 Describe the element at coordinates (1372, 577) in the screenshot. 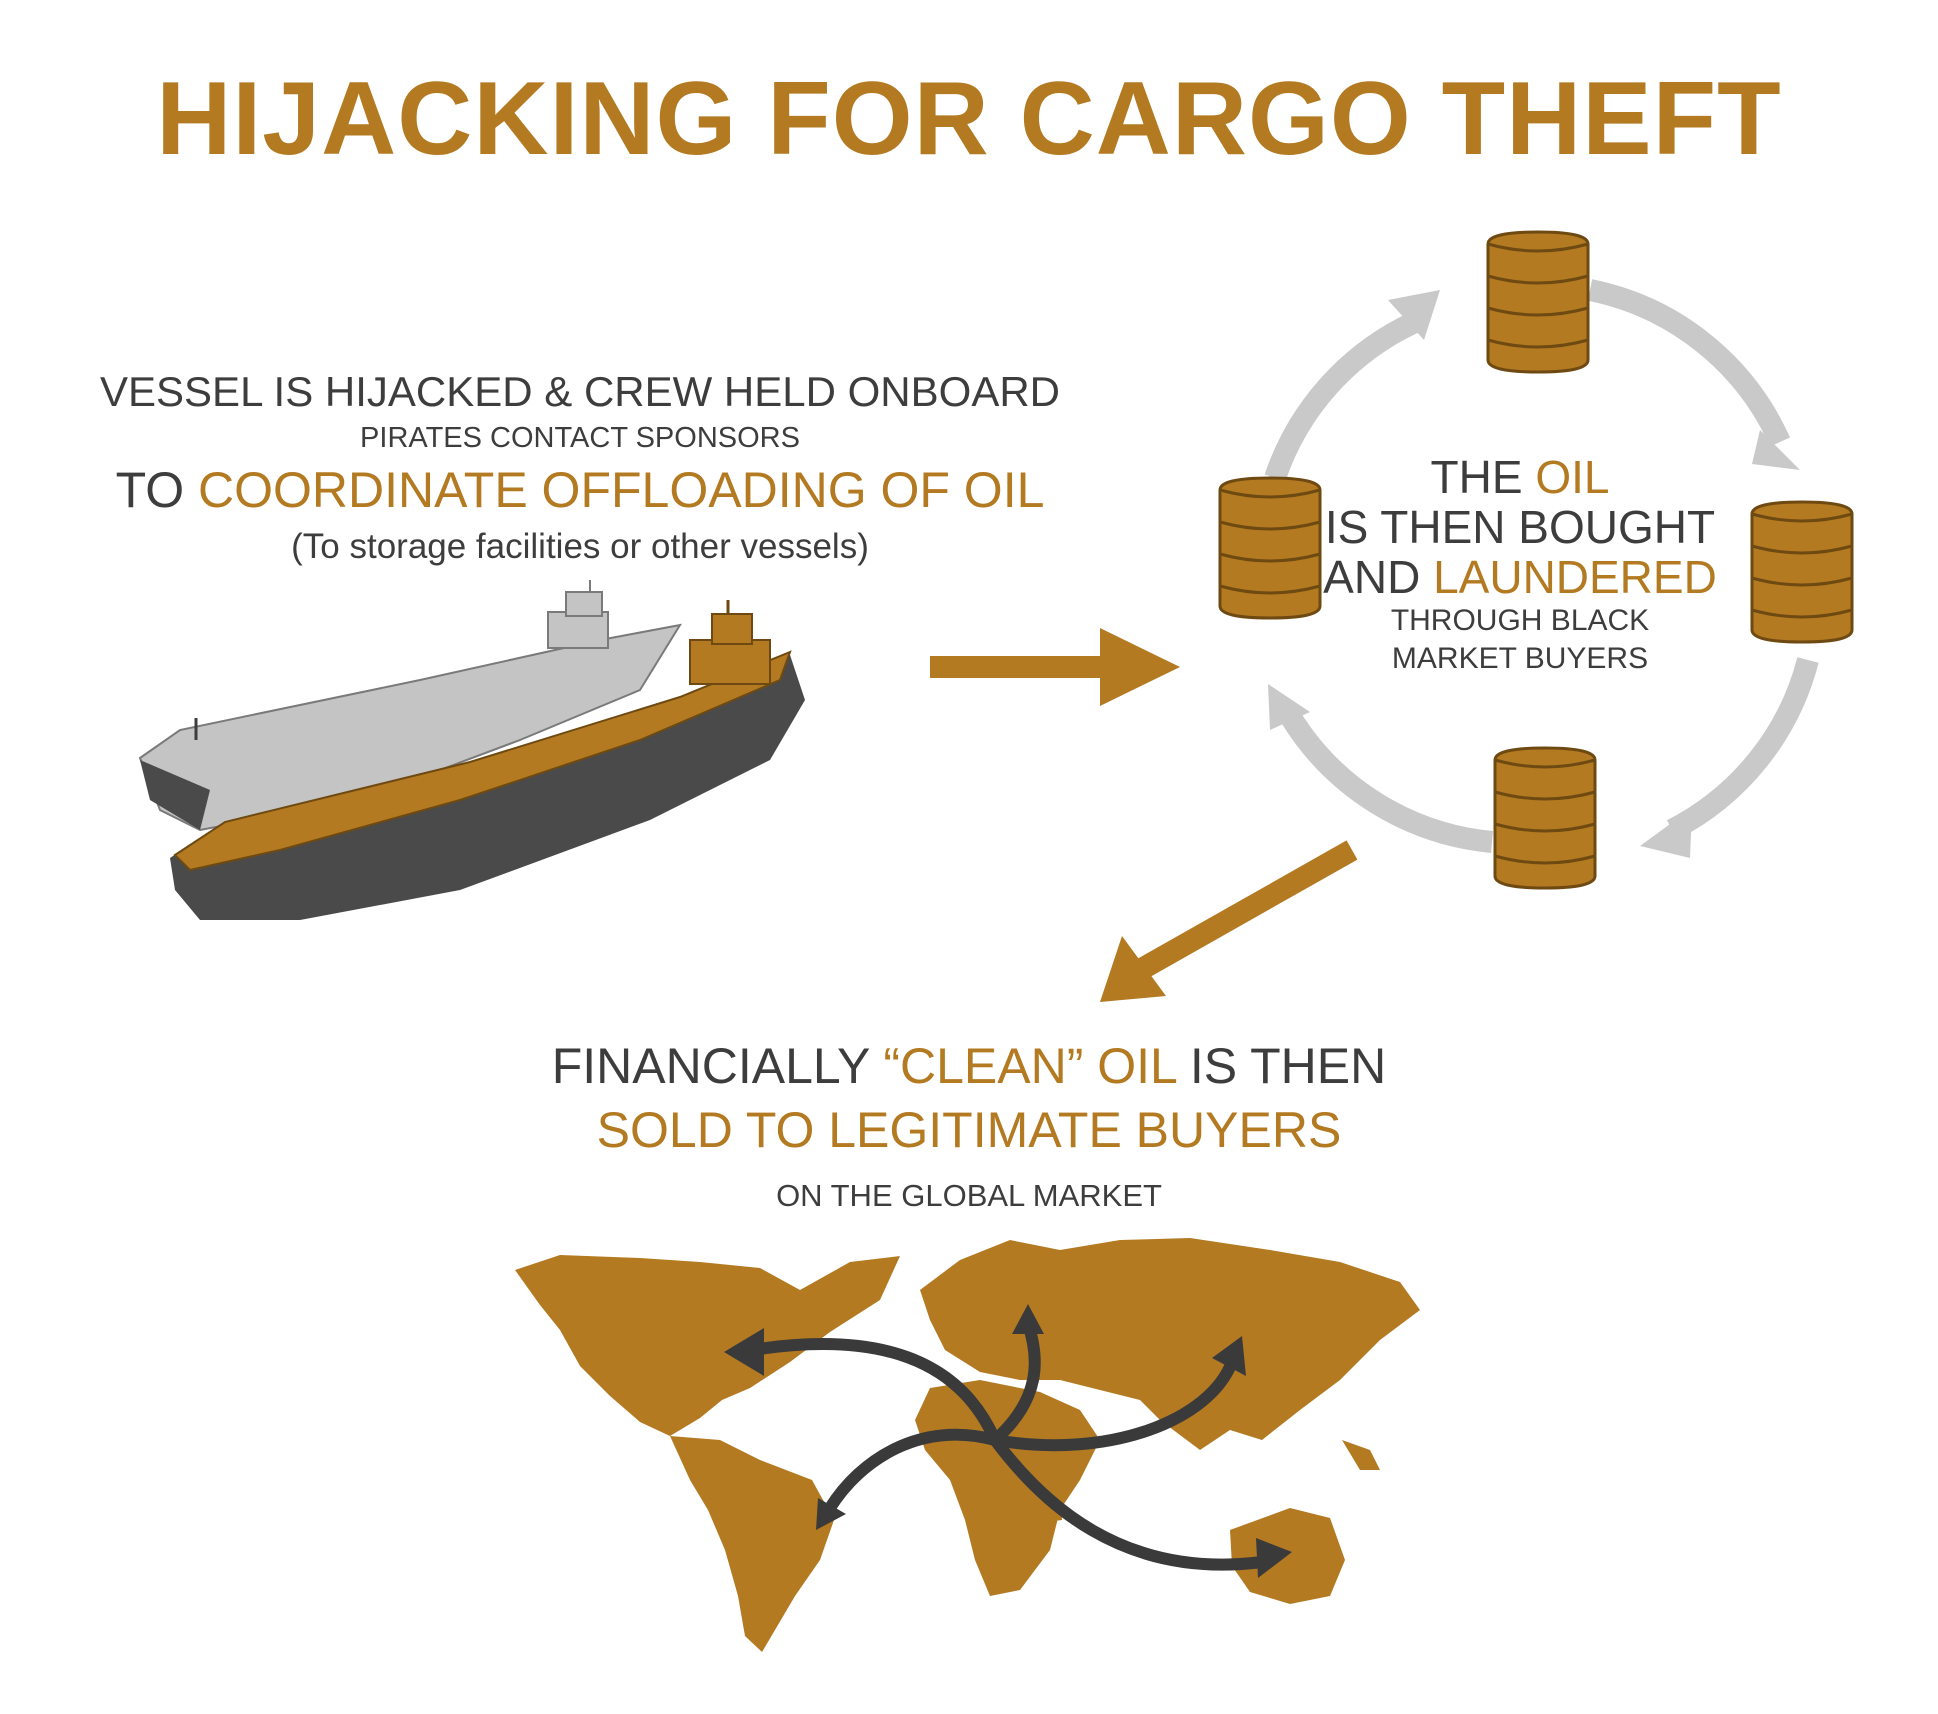

I see `step2-line3-prefix: AND` at that location.